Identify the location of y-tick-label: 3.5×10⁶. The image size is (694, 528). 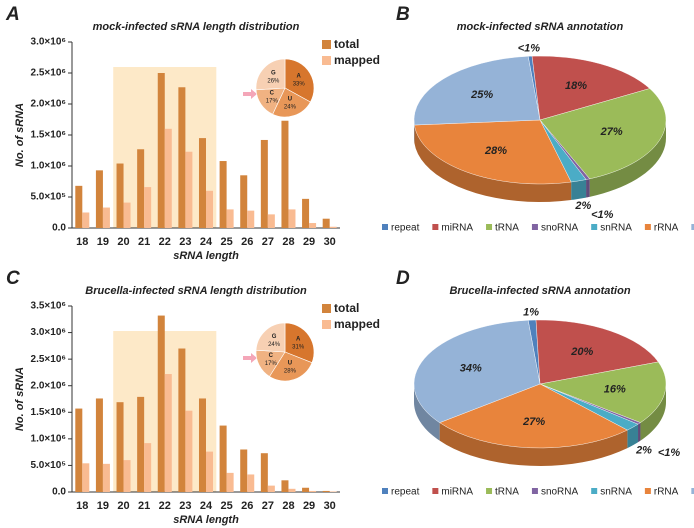
(48, 306).